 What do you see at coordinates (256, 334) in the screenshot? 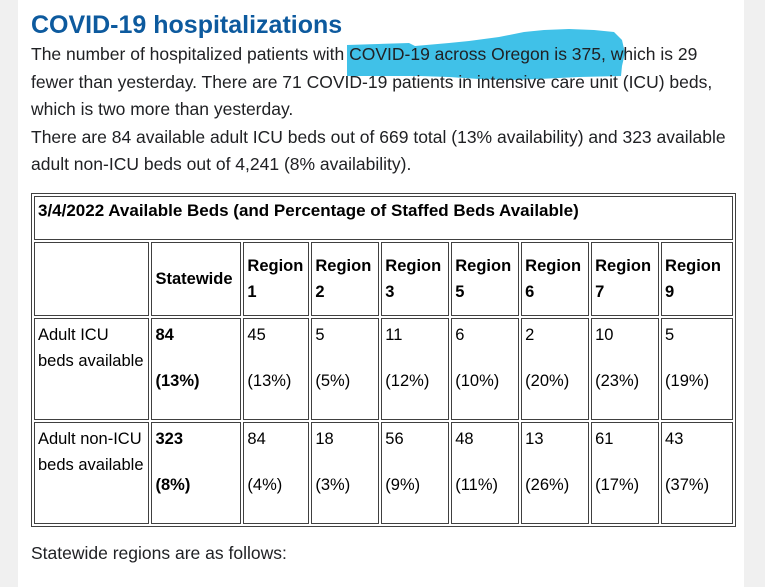
I see `cell-value: 45` at bounding box center [256, 334].